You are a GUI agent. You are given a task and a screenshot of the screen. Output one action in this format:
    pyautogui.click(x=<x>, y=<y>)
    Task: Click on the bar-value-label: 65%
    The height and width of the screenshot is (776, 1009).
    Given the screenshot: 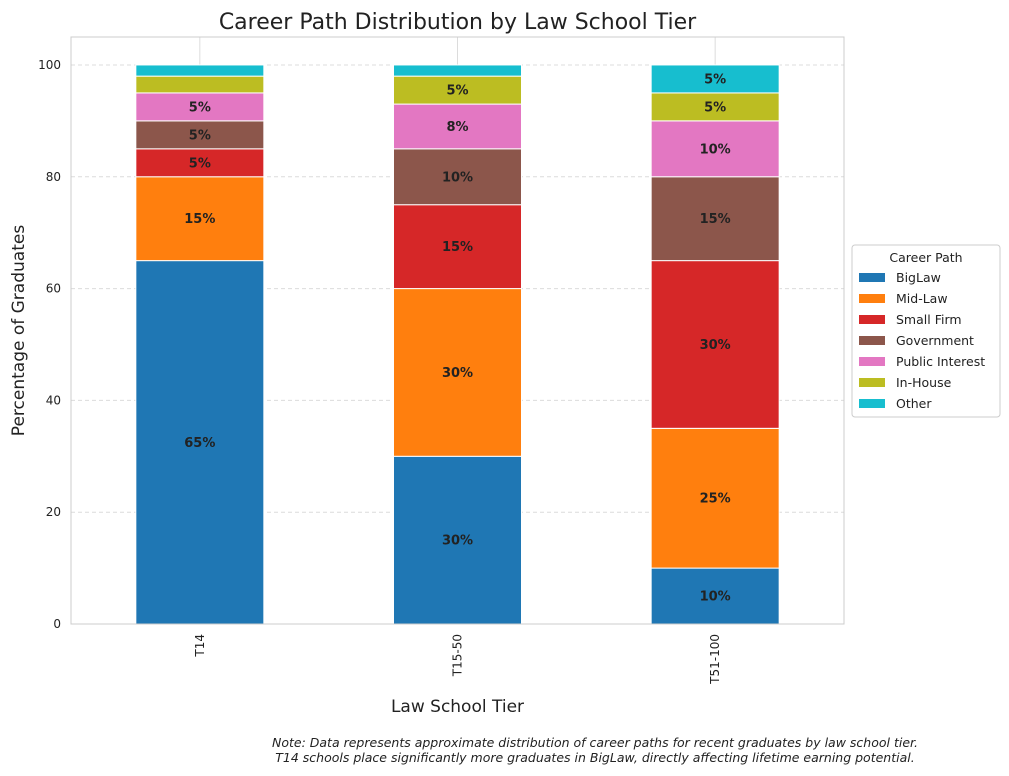 What is the action you would take?
    pyautogui.click(x=199, y=443)
    